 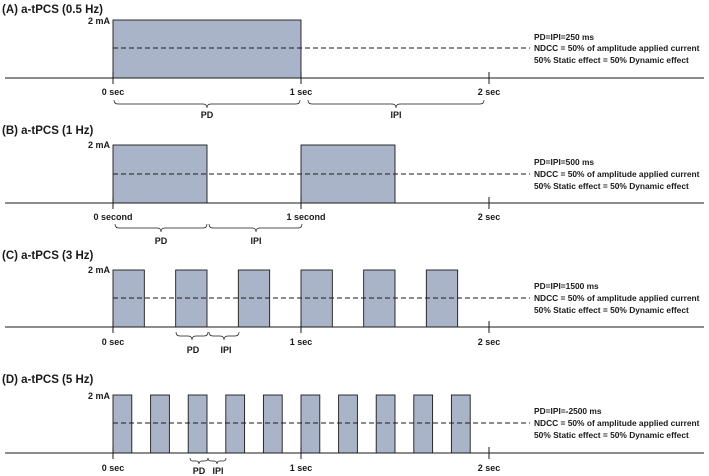 What do you see at coordinates (217, 471) in the screenshot?
I see `panel-d-ipi-label: IPI` at bounding box center [217, 471].